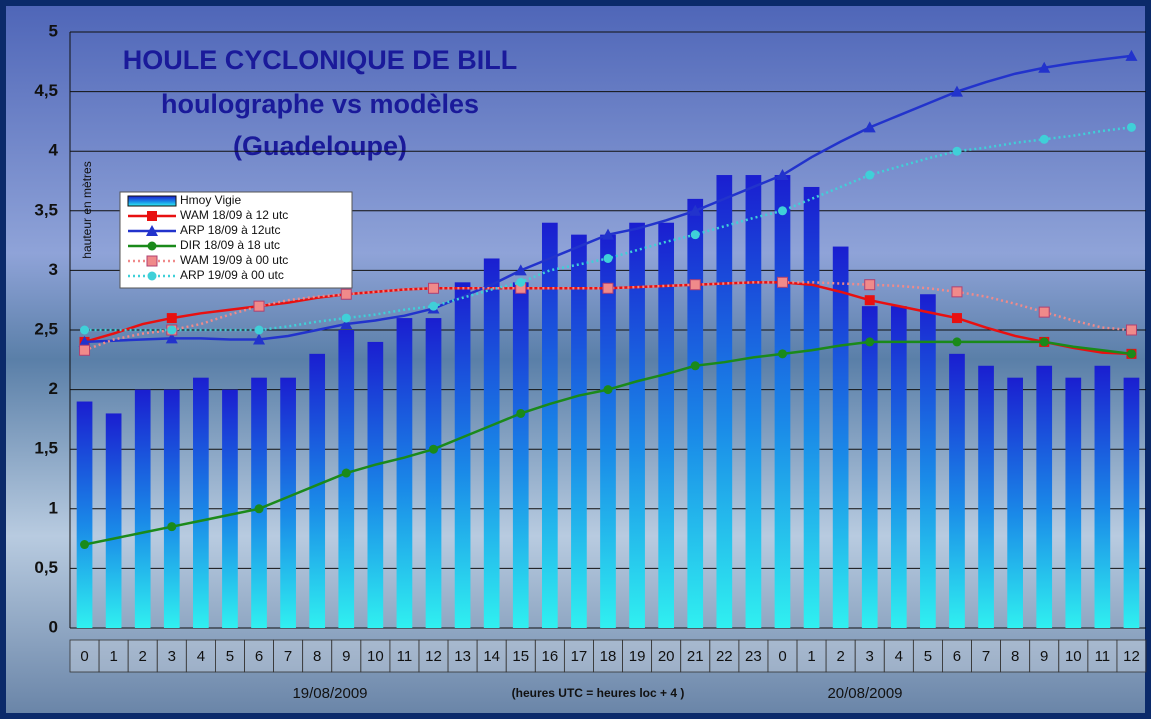  What do you see at coordinates (46, 448) in the screenshot?
I see `y-tick-label: 1,5` at bounding box center [46, 448].